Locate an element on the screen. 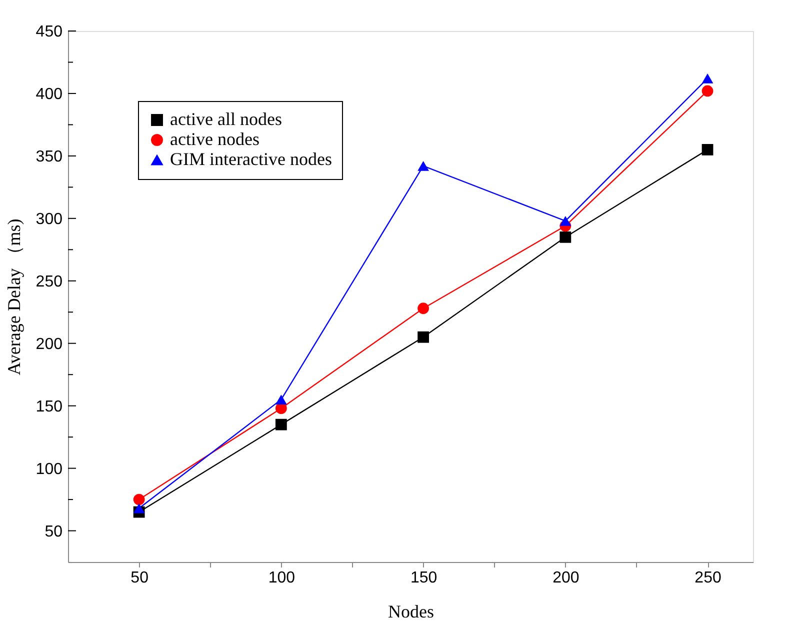 This screenshot has width=790, height=623. y-tick-label: 450 is located at coordinates (49, 32).